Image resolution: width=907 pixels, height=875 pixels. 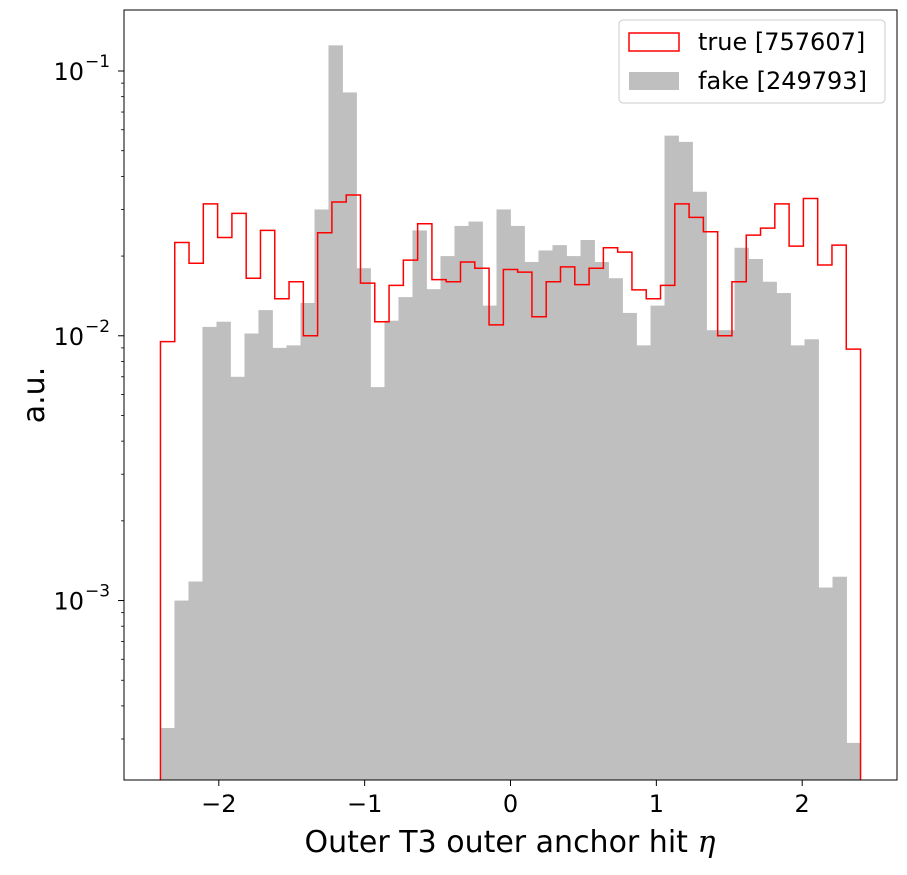 I want to click on x-axis-ticks: −2 −1 0 1 2, so click(x=505, y=799).